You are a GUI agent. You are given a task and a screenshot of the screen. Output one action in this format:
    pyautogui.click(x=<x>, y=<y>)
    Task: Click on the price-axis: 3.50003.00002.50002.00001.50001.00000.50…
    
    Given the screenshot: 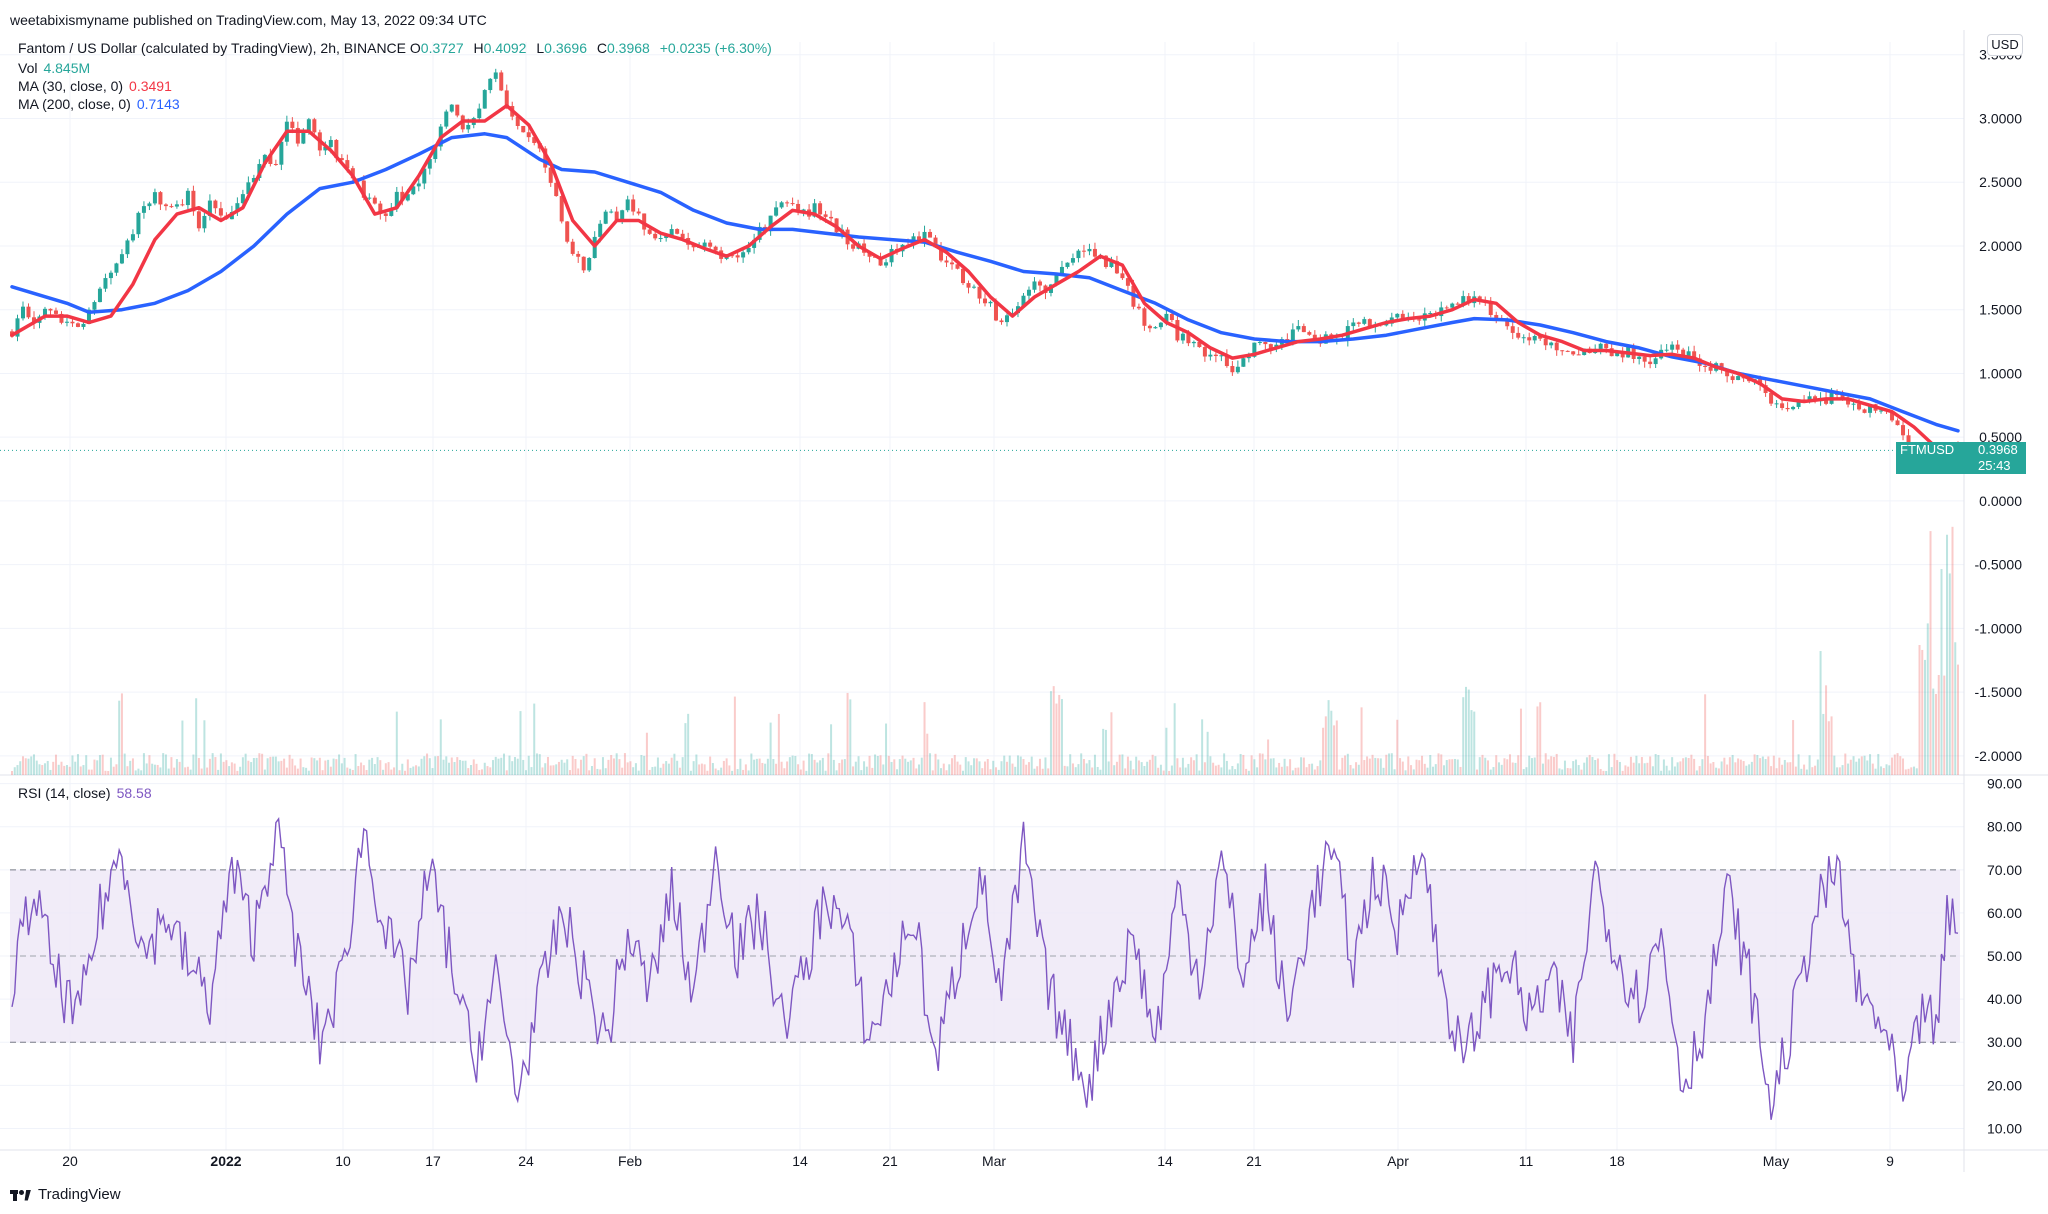 What is the action you would take?
    pyautogui.click(x=1999, y=405)
    